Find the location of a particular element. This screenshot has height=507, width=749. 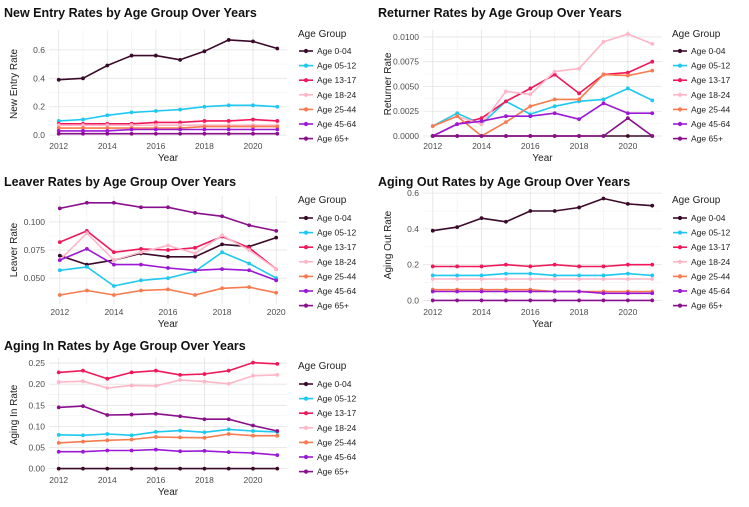

legend-item-label: Age 25-44 is located at coordinates (336, 442).